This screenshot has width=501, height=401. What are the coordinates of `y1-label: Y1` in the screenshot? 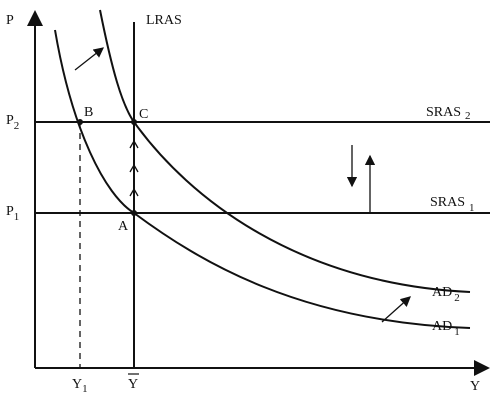 It's located at (80, 386).